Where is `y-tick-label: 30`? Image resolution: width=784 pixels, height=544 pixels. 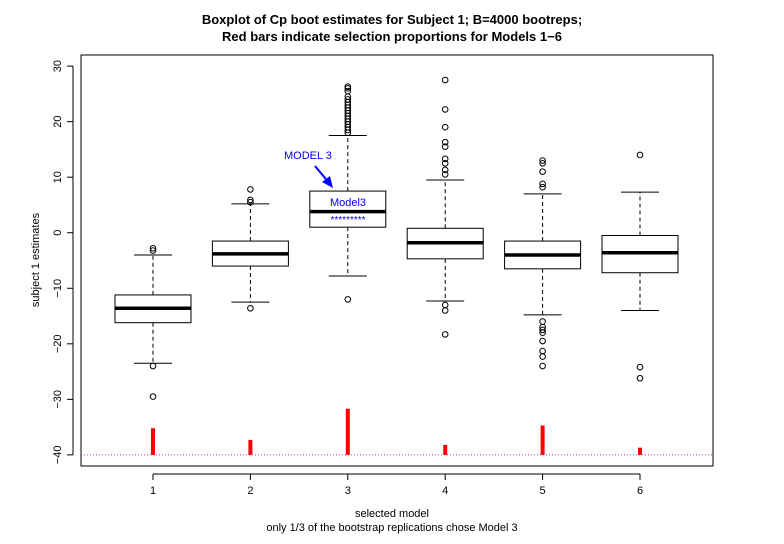
y-tick-label: 30 is located at coordinates (58, 66).